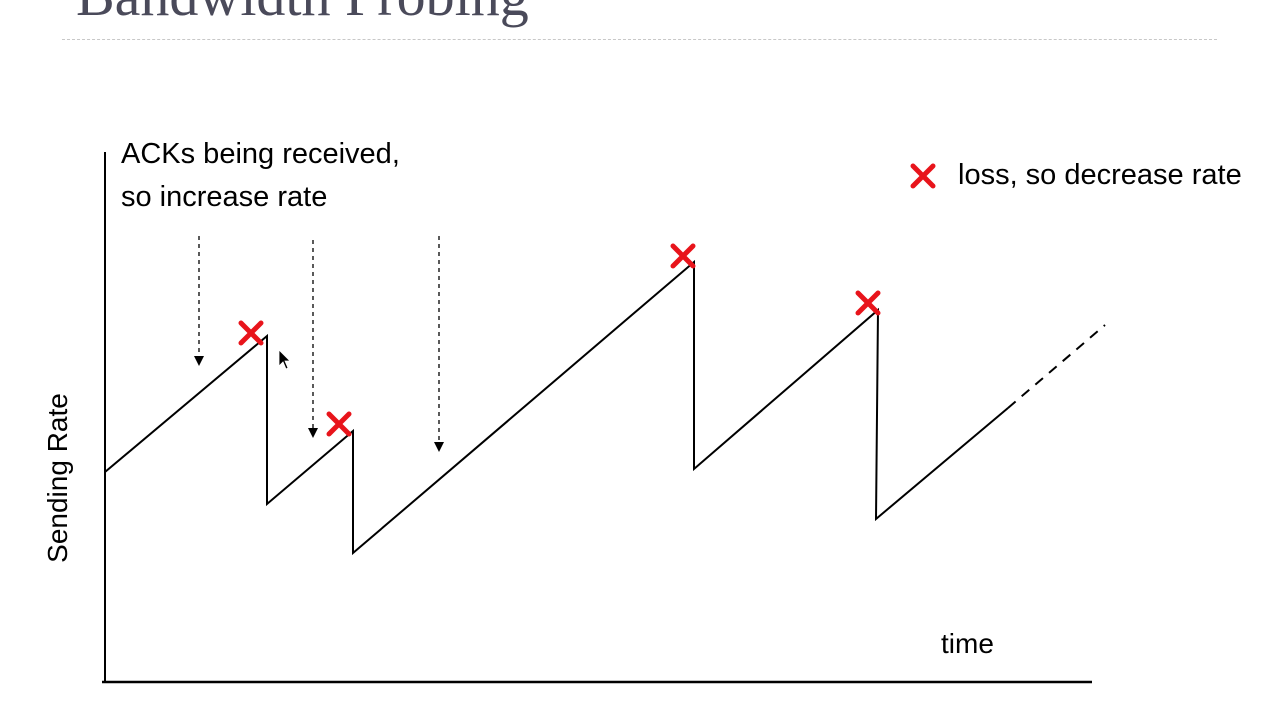  I want to click on projected-rate-line, so click(1056, 366).